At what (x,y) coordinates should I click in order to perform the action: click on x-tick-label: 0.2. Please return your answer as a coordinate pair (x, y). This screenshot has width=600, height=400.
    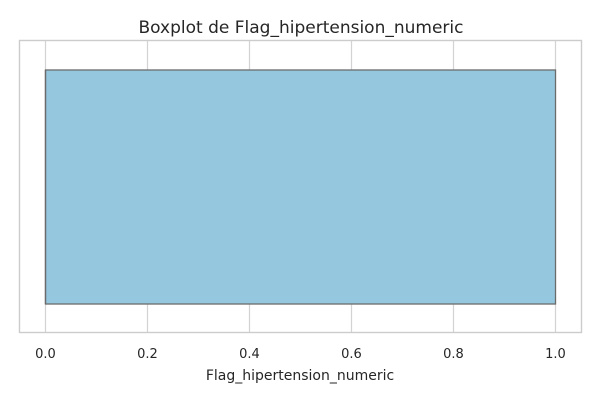
    Looking at the image, I should click on (147, 354).